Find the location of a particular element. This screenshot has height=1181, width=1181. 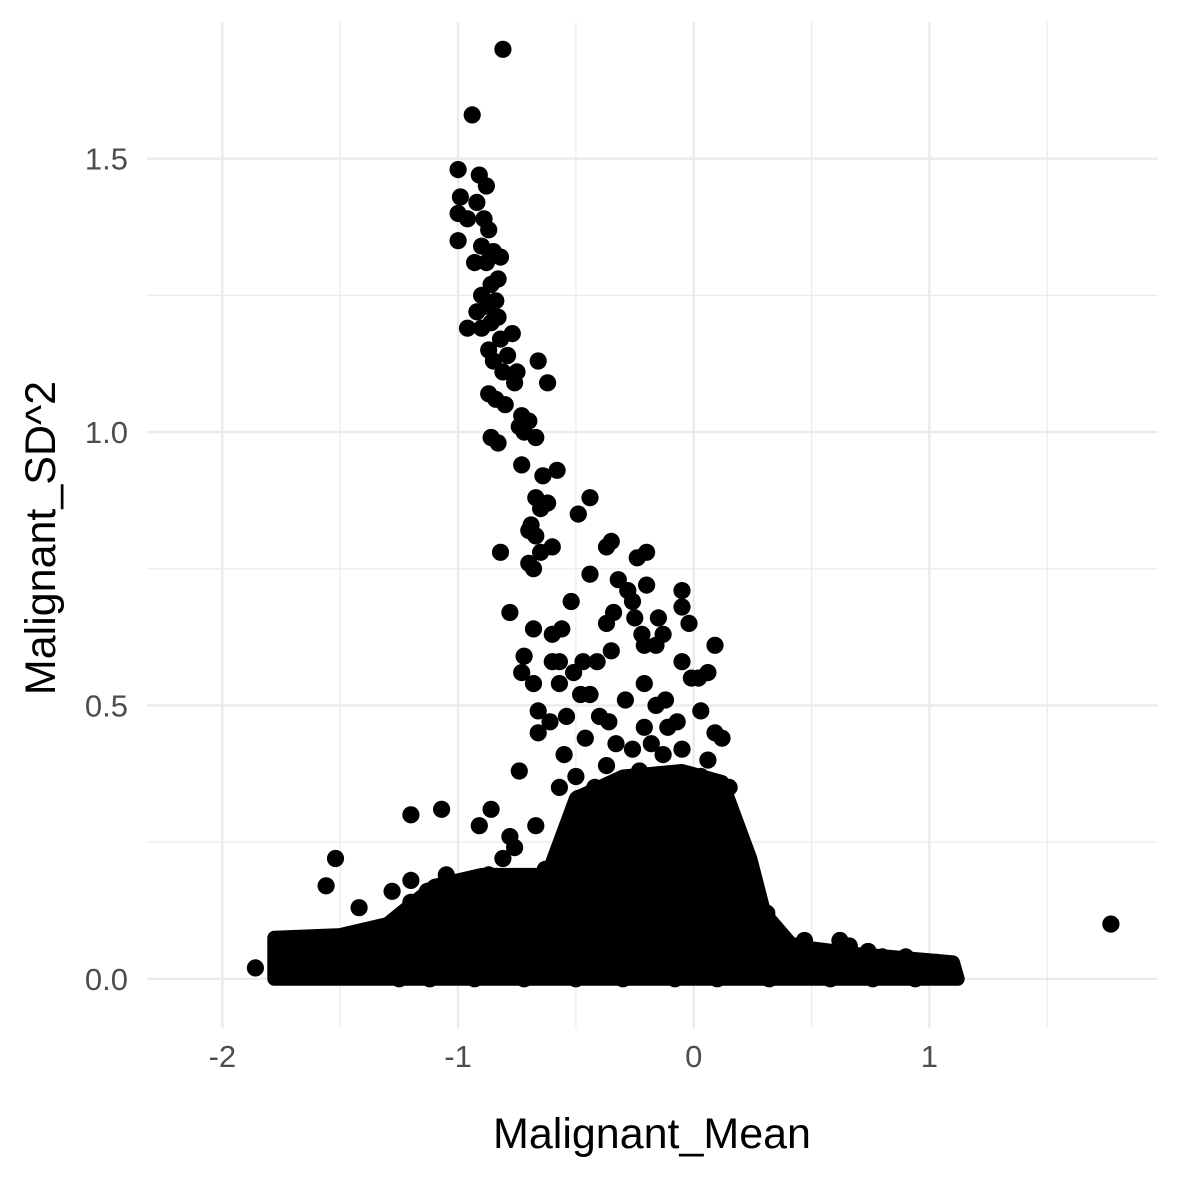

y-tick-label: 0.0 is located at coordinates (106, 979).